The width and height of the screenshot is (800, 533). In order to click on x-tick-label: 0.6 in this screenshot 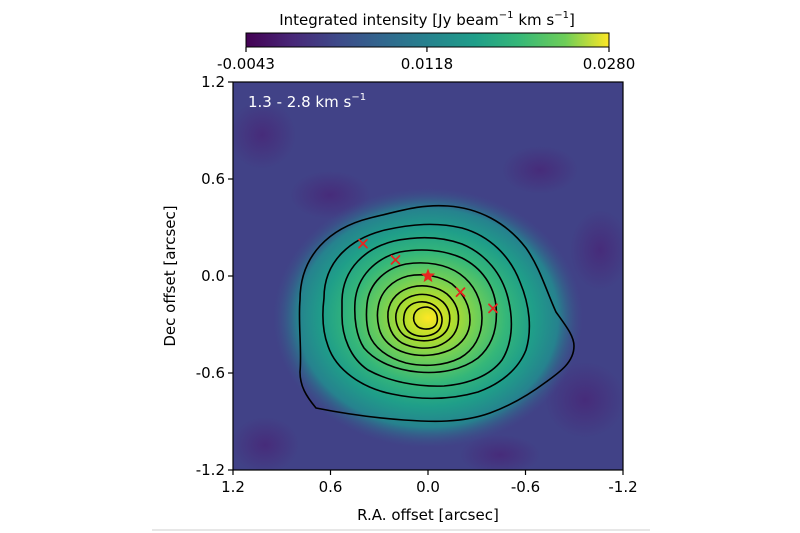, I will do `click(331, 487)`.